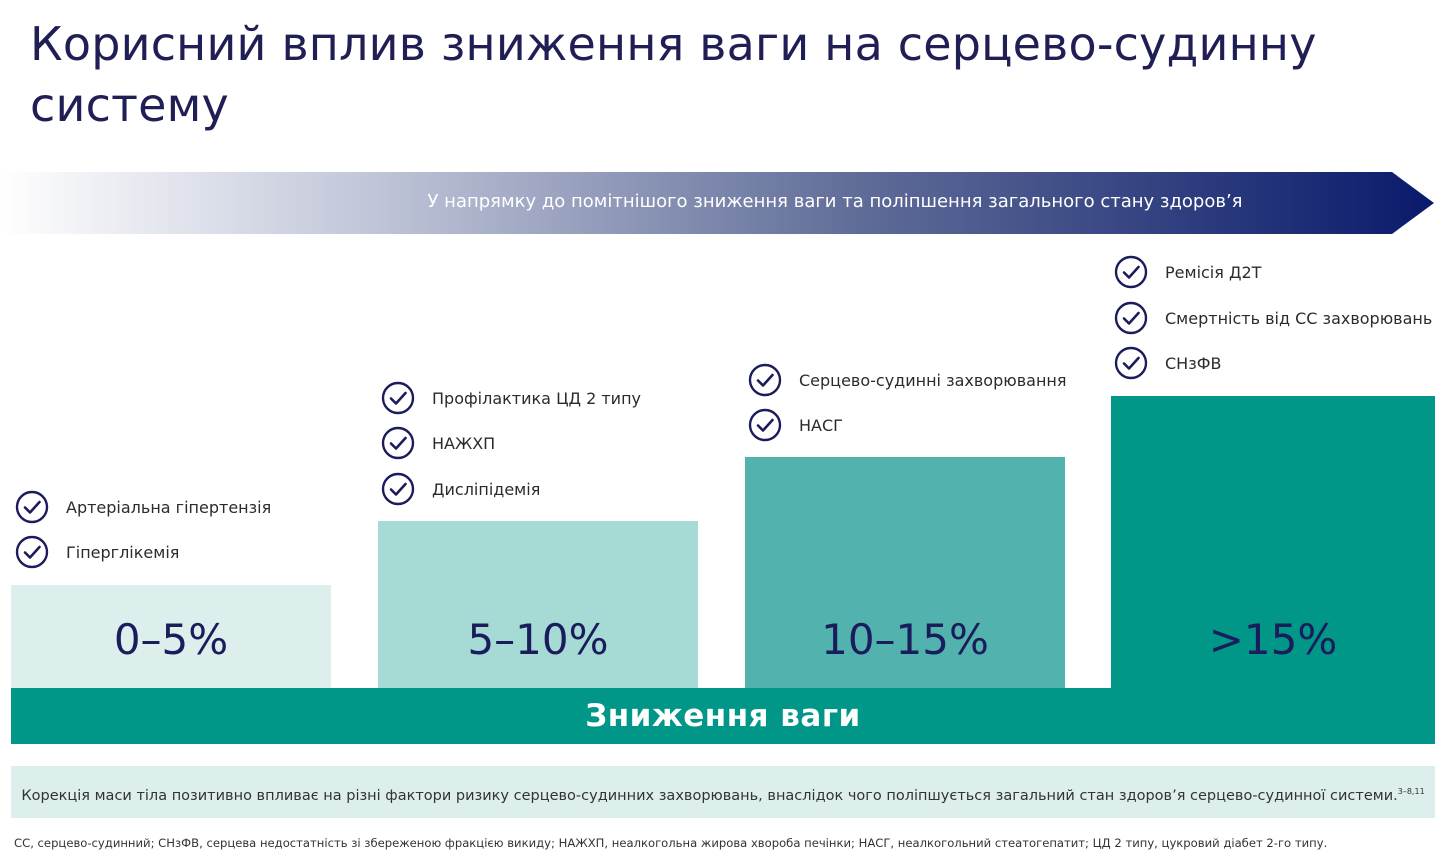 The width and height of the screenshot is (1450, 866). I want to click on range-label: >15%, so click(1273, 639).